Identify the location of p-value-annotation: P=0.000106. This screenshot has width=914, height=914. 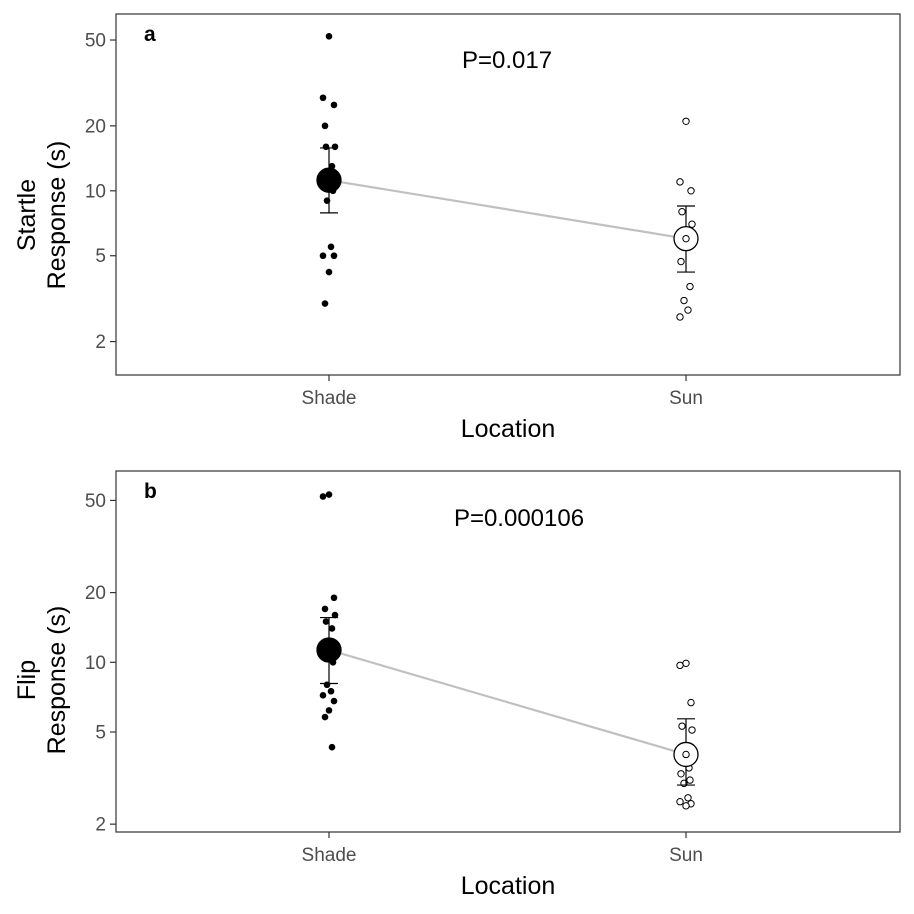
(519, 518).